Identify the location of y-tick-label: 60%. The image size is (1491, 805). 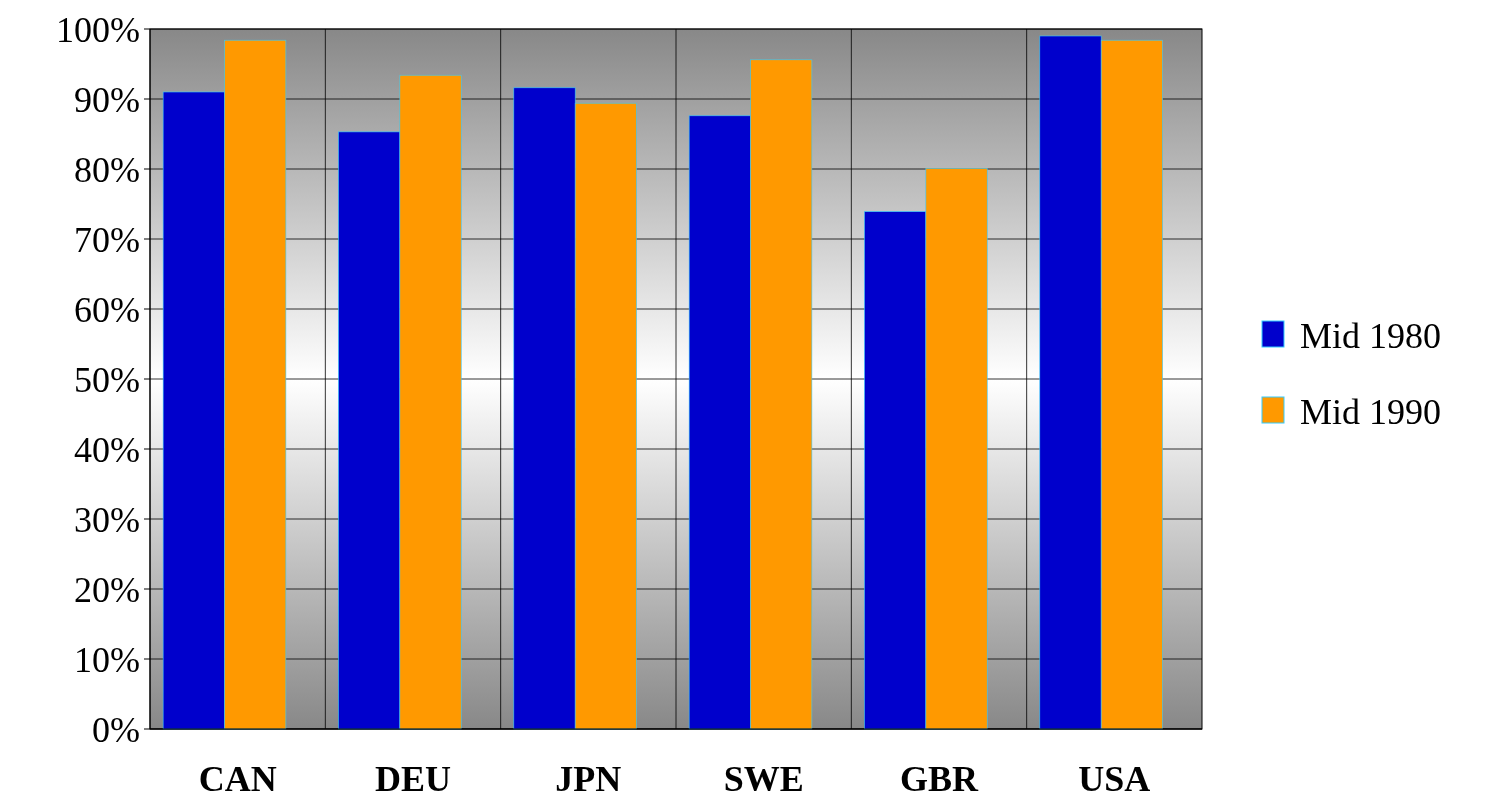
(107, 309).